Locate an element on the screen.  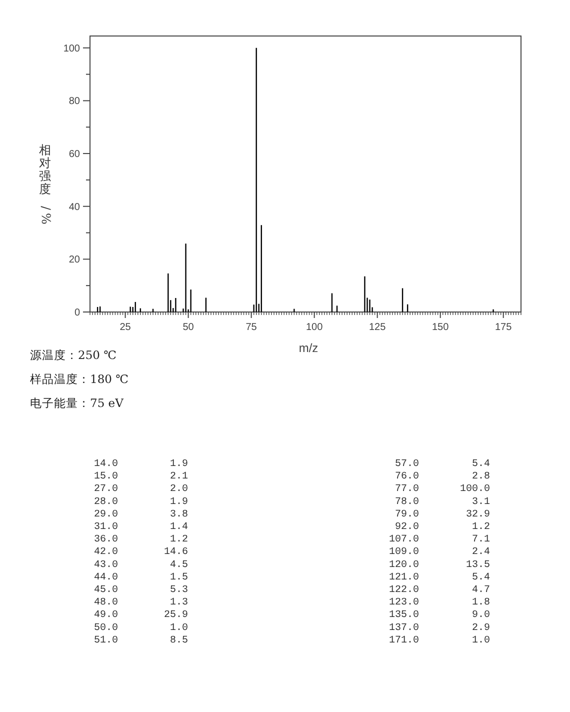
x-tick-label: 125 is located at coordinates (377, 327).